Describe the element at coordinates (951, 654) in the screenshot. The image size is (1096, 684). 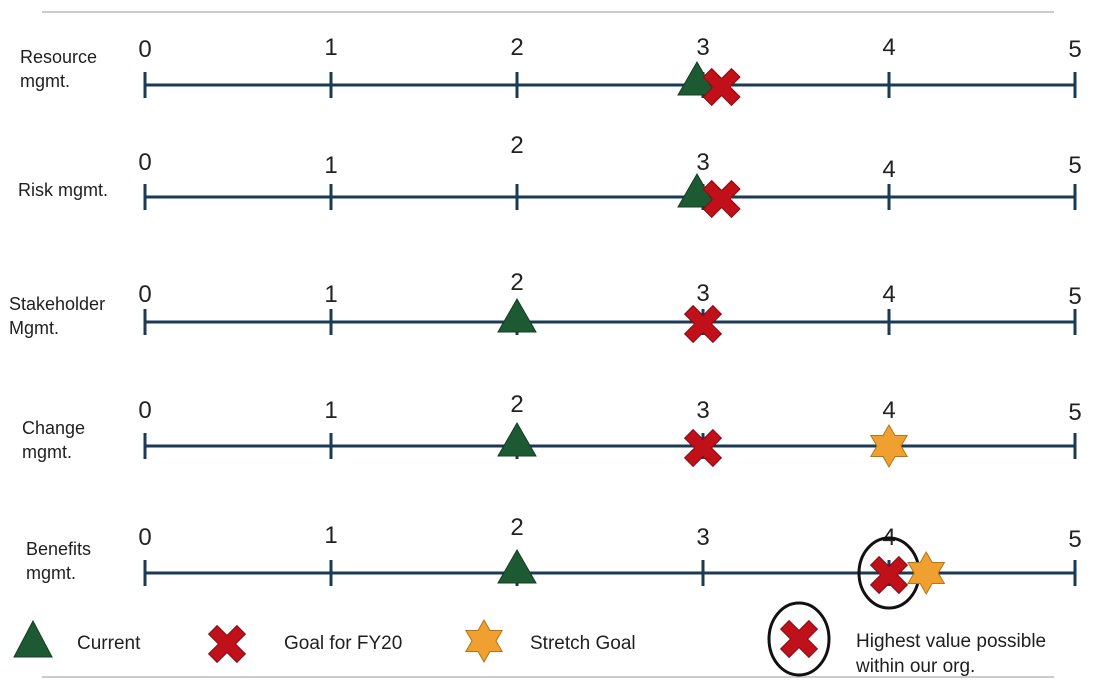
I see `legend-highest-label: Highest value possible within our org.` at that location.